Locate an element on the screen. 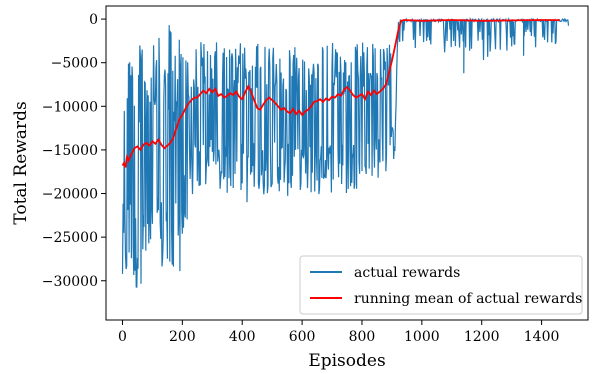  y-tick-label: −20000 is located at coordinates (70, 195).